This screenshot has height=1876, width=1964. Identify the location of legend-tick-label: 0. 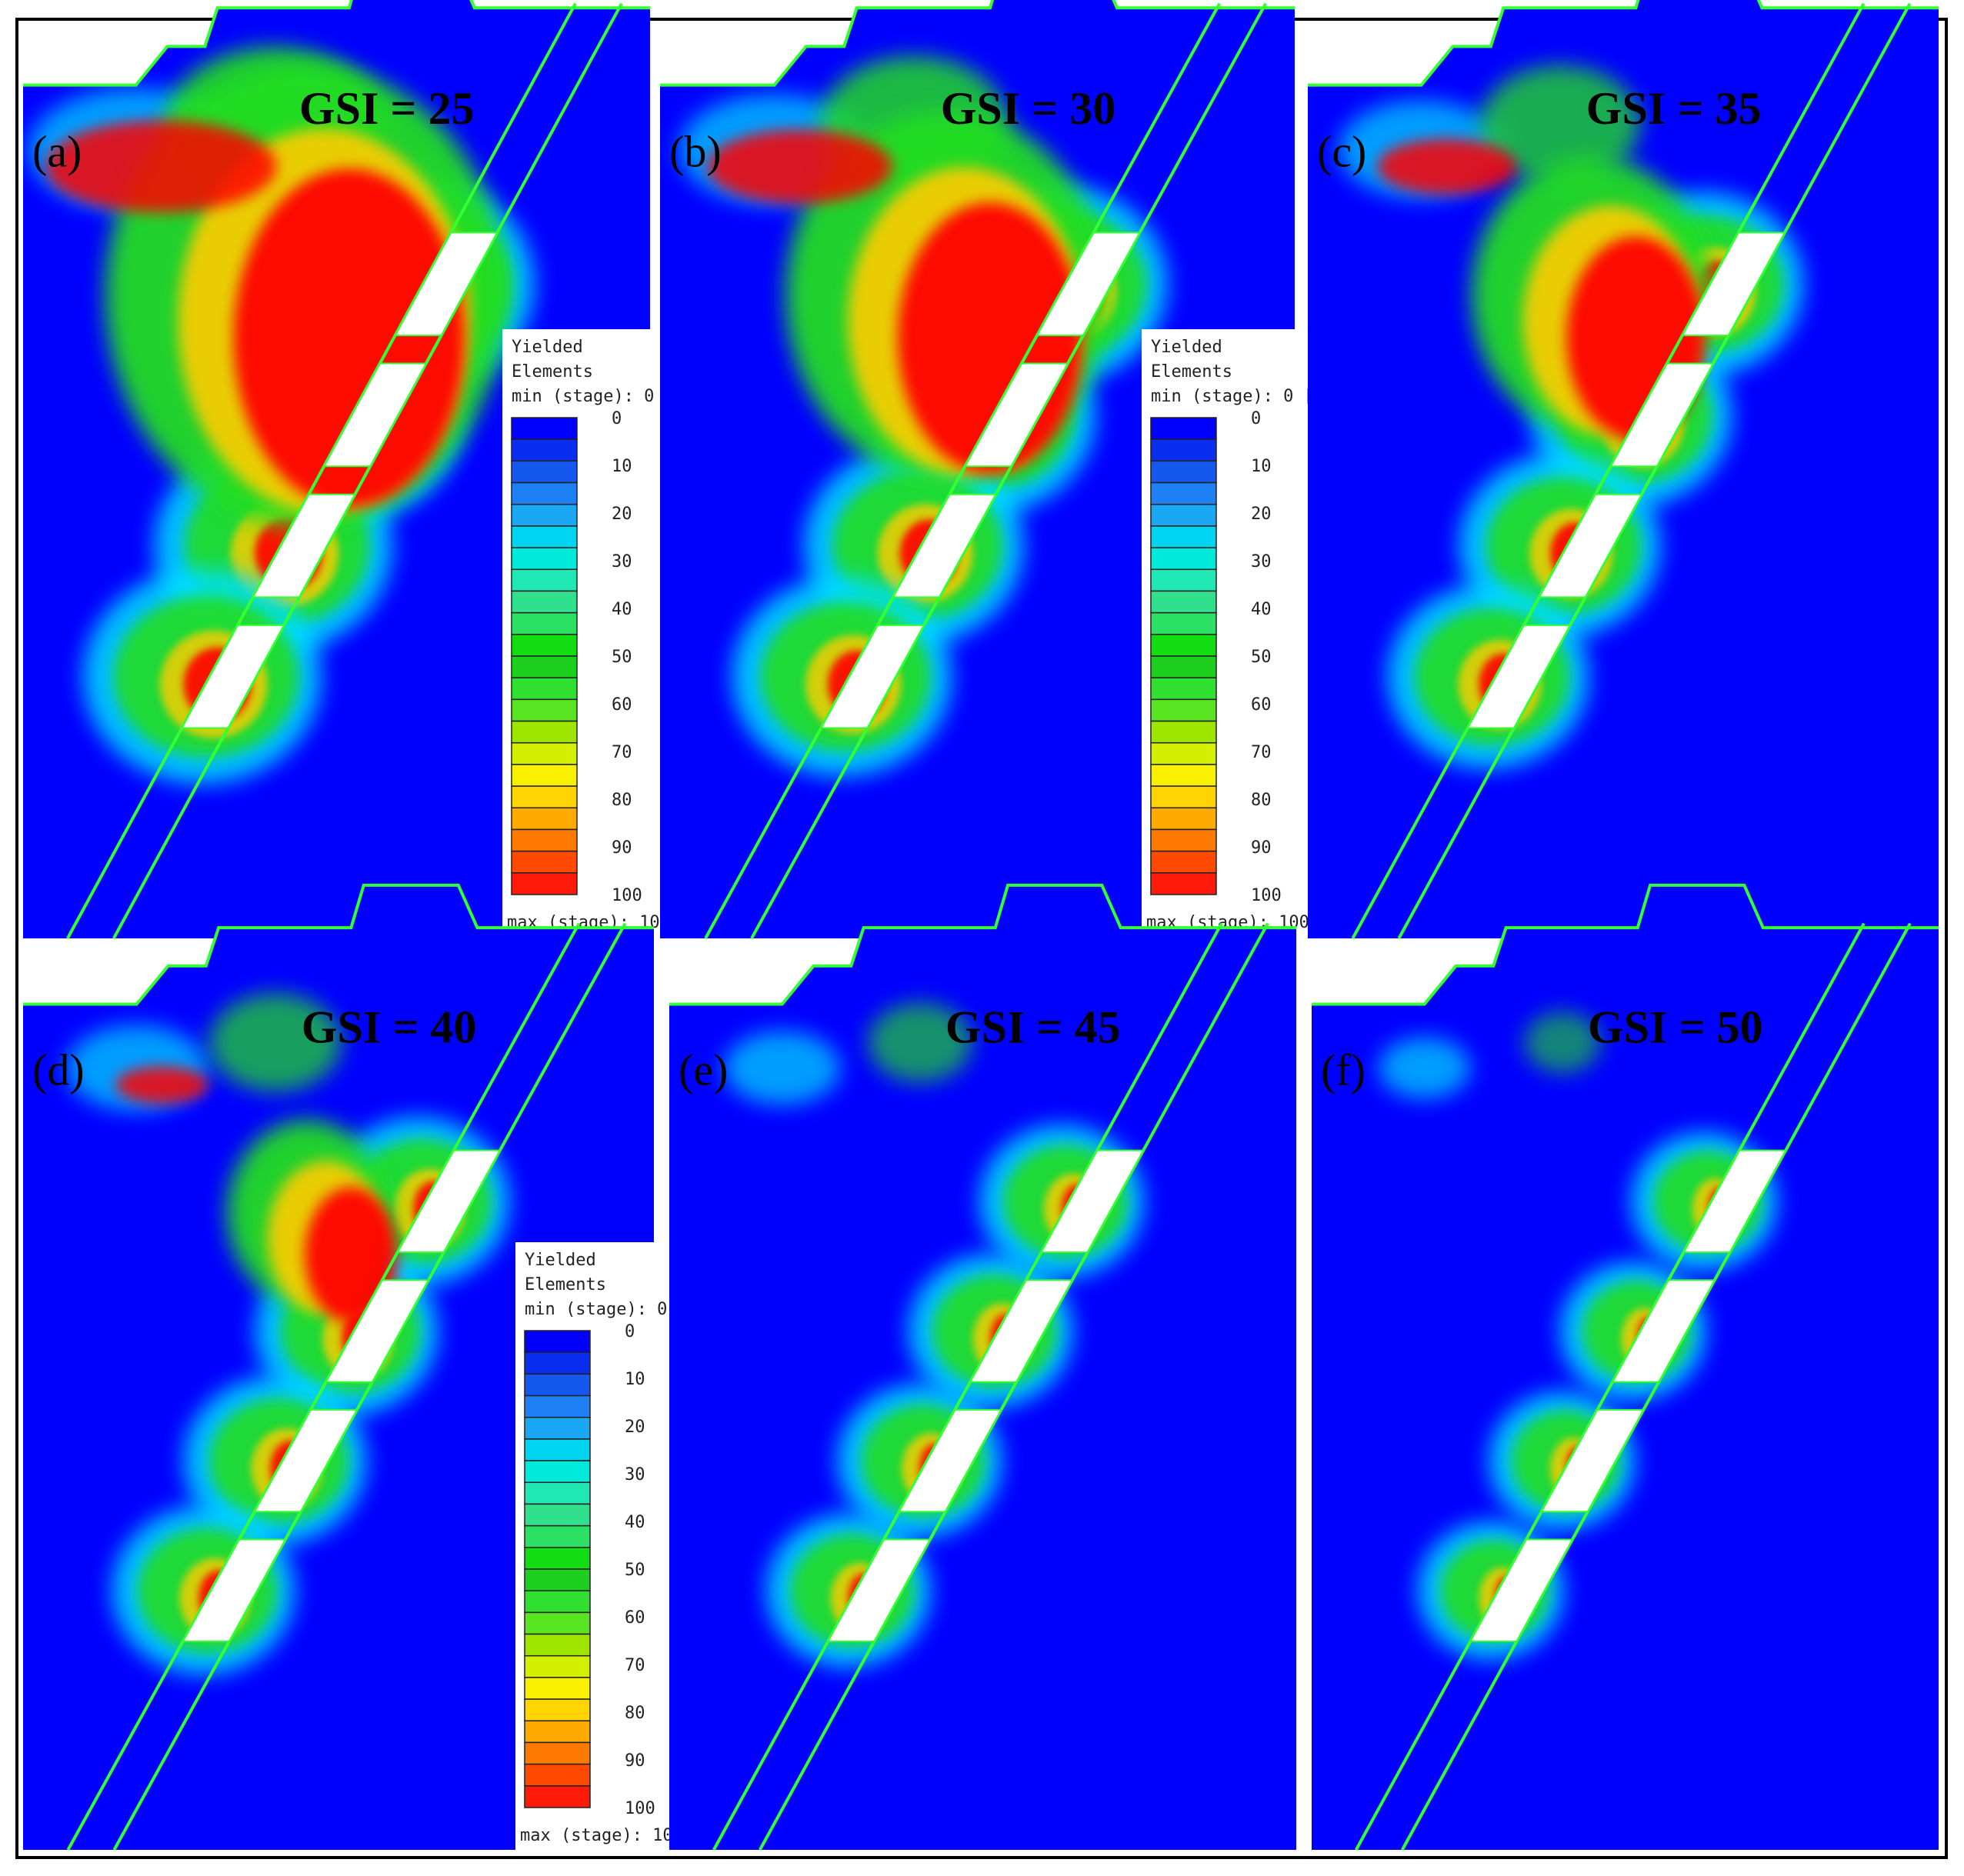
(630, 1332).